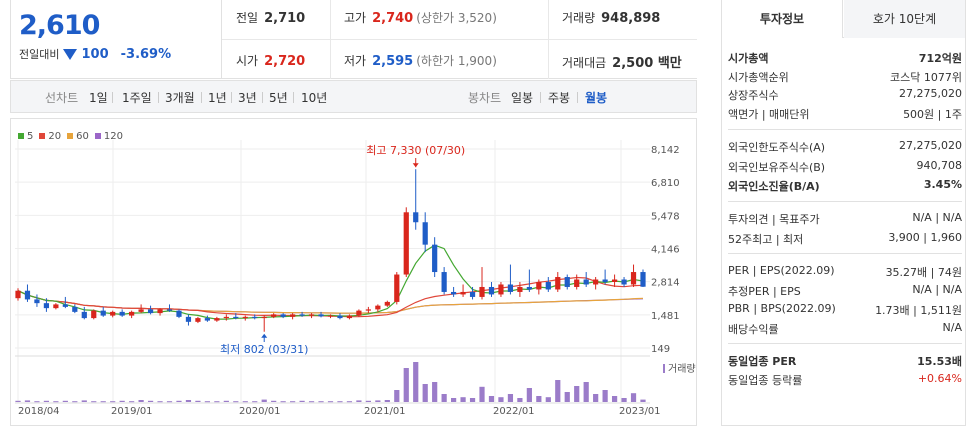 The width and height of the screenshot is (977, 426). Describe the element at coordinates (522, 98) in the screenshot. I see `tab-daily: 일봉` at that location.